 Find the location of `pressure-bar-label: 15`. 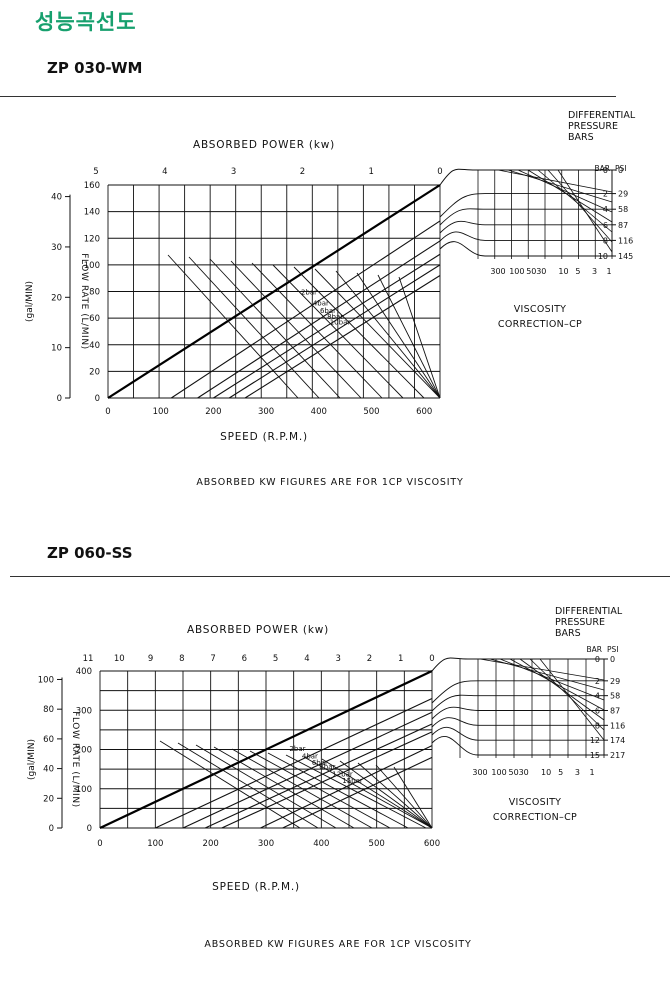

pressure-bar-label: 15 is located at coordinates (595, 755).